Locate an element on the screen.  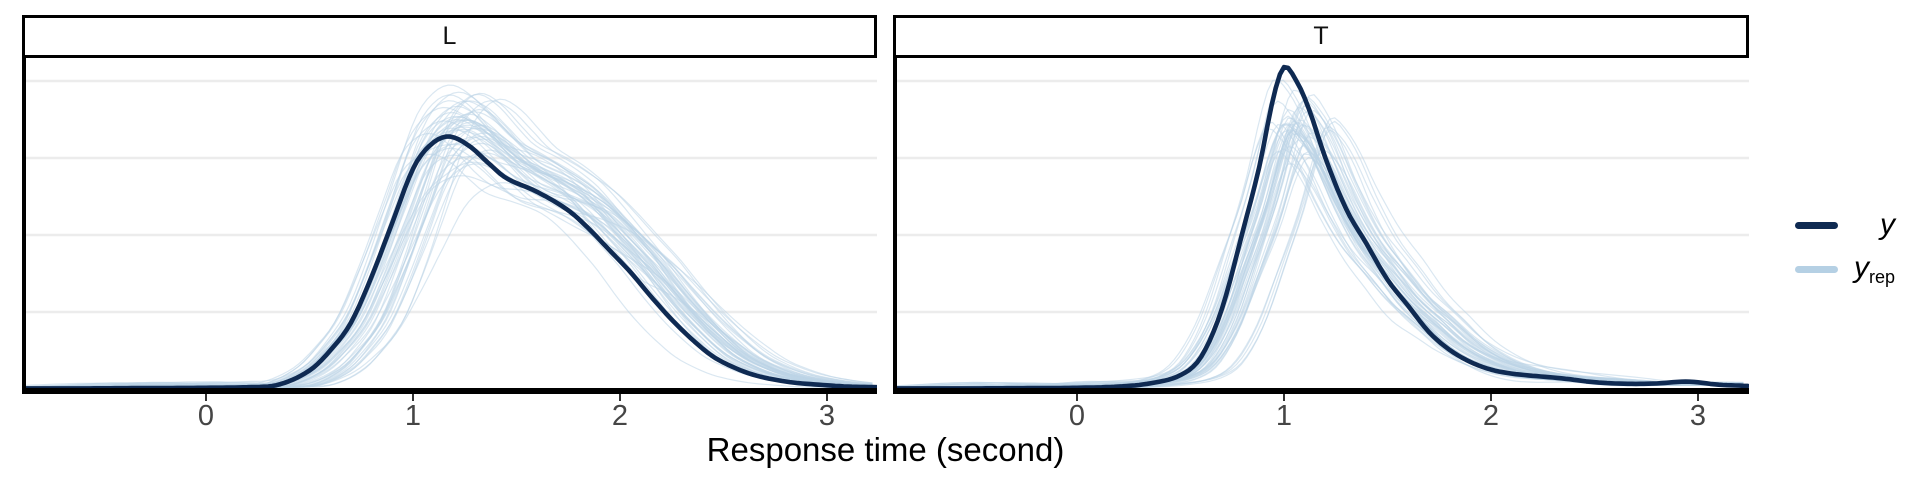
facet-label-L: L is located at coordinates (449, 36).